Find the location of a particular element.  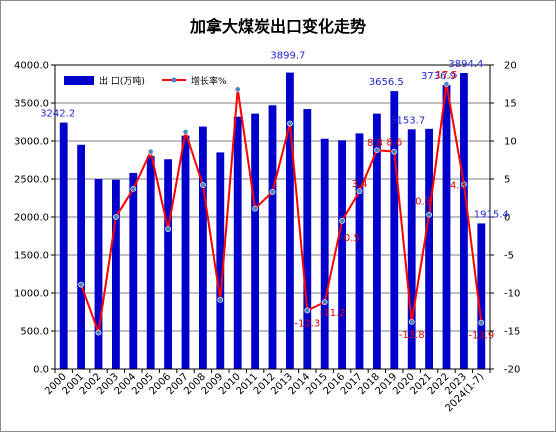

right-tick-label: 10 is located at coordinates (510, 142).